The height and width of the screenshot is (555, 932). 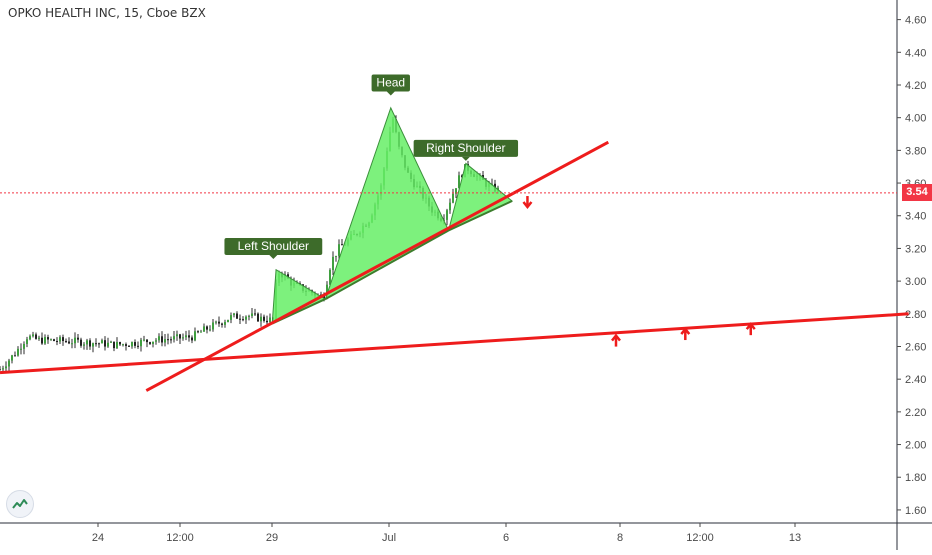 I want to click on price-axis-background, so click(x=914, y=275).